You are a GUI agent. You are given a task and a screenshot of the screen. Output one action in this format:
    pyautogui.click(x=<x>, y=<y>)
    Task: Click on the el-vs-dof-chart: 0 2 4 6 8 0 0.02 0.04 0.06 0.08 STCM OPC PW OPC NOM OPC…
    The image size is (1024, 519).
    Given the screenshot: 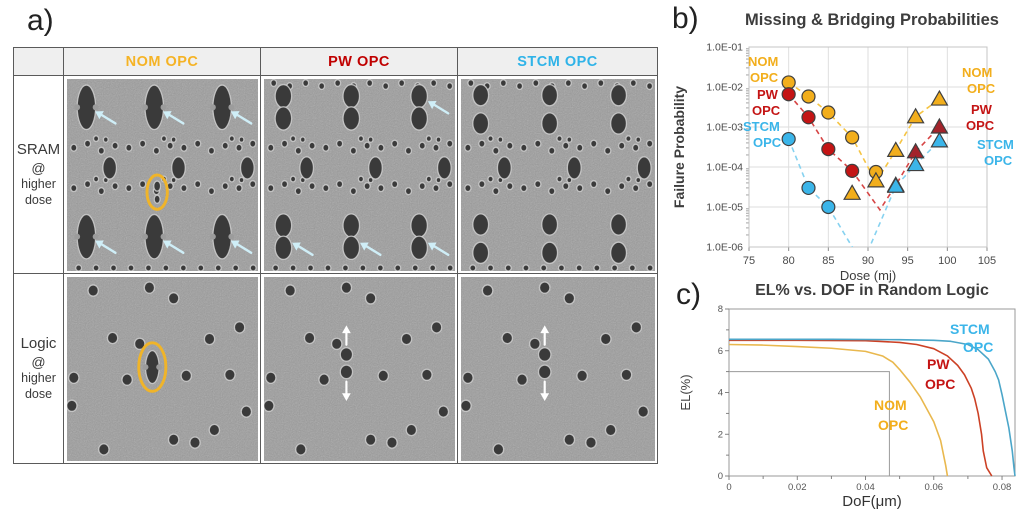 What is the action you would take?
    pyautogui.click(x=847, y=396)
    